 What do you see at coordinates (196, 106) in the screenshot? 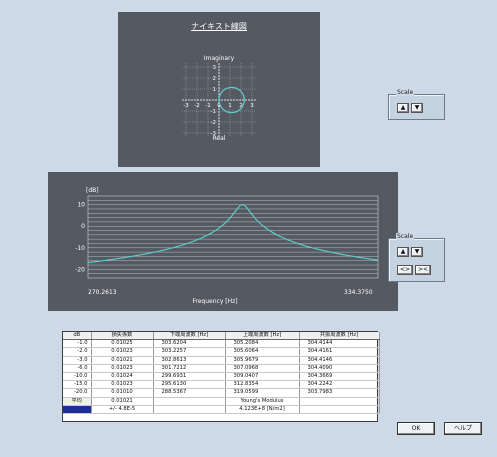
I see `x-tick-label: -2` at bounding box center [196, 106].